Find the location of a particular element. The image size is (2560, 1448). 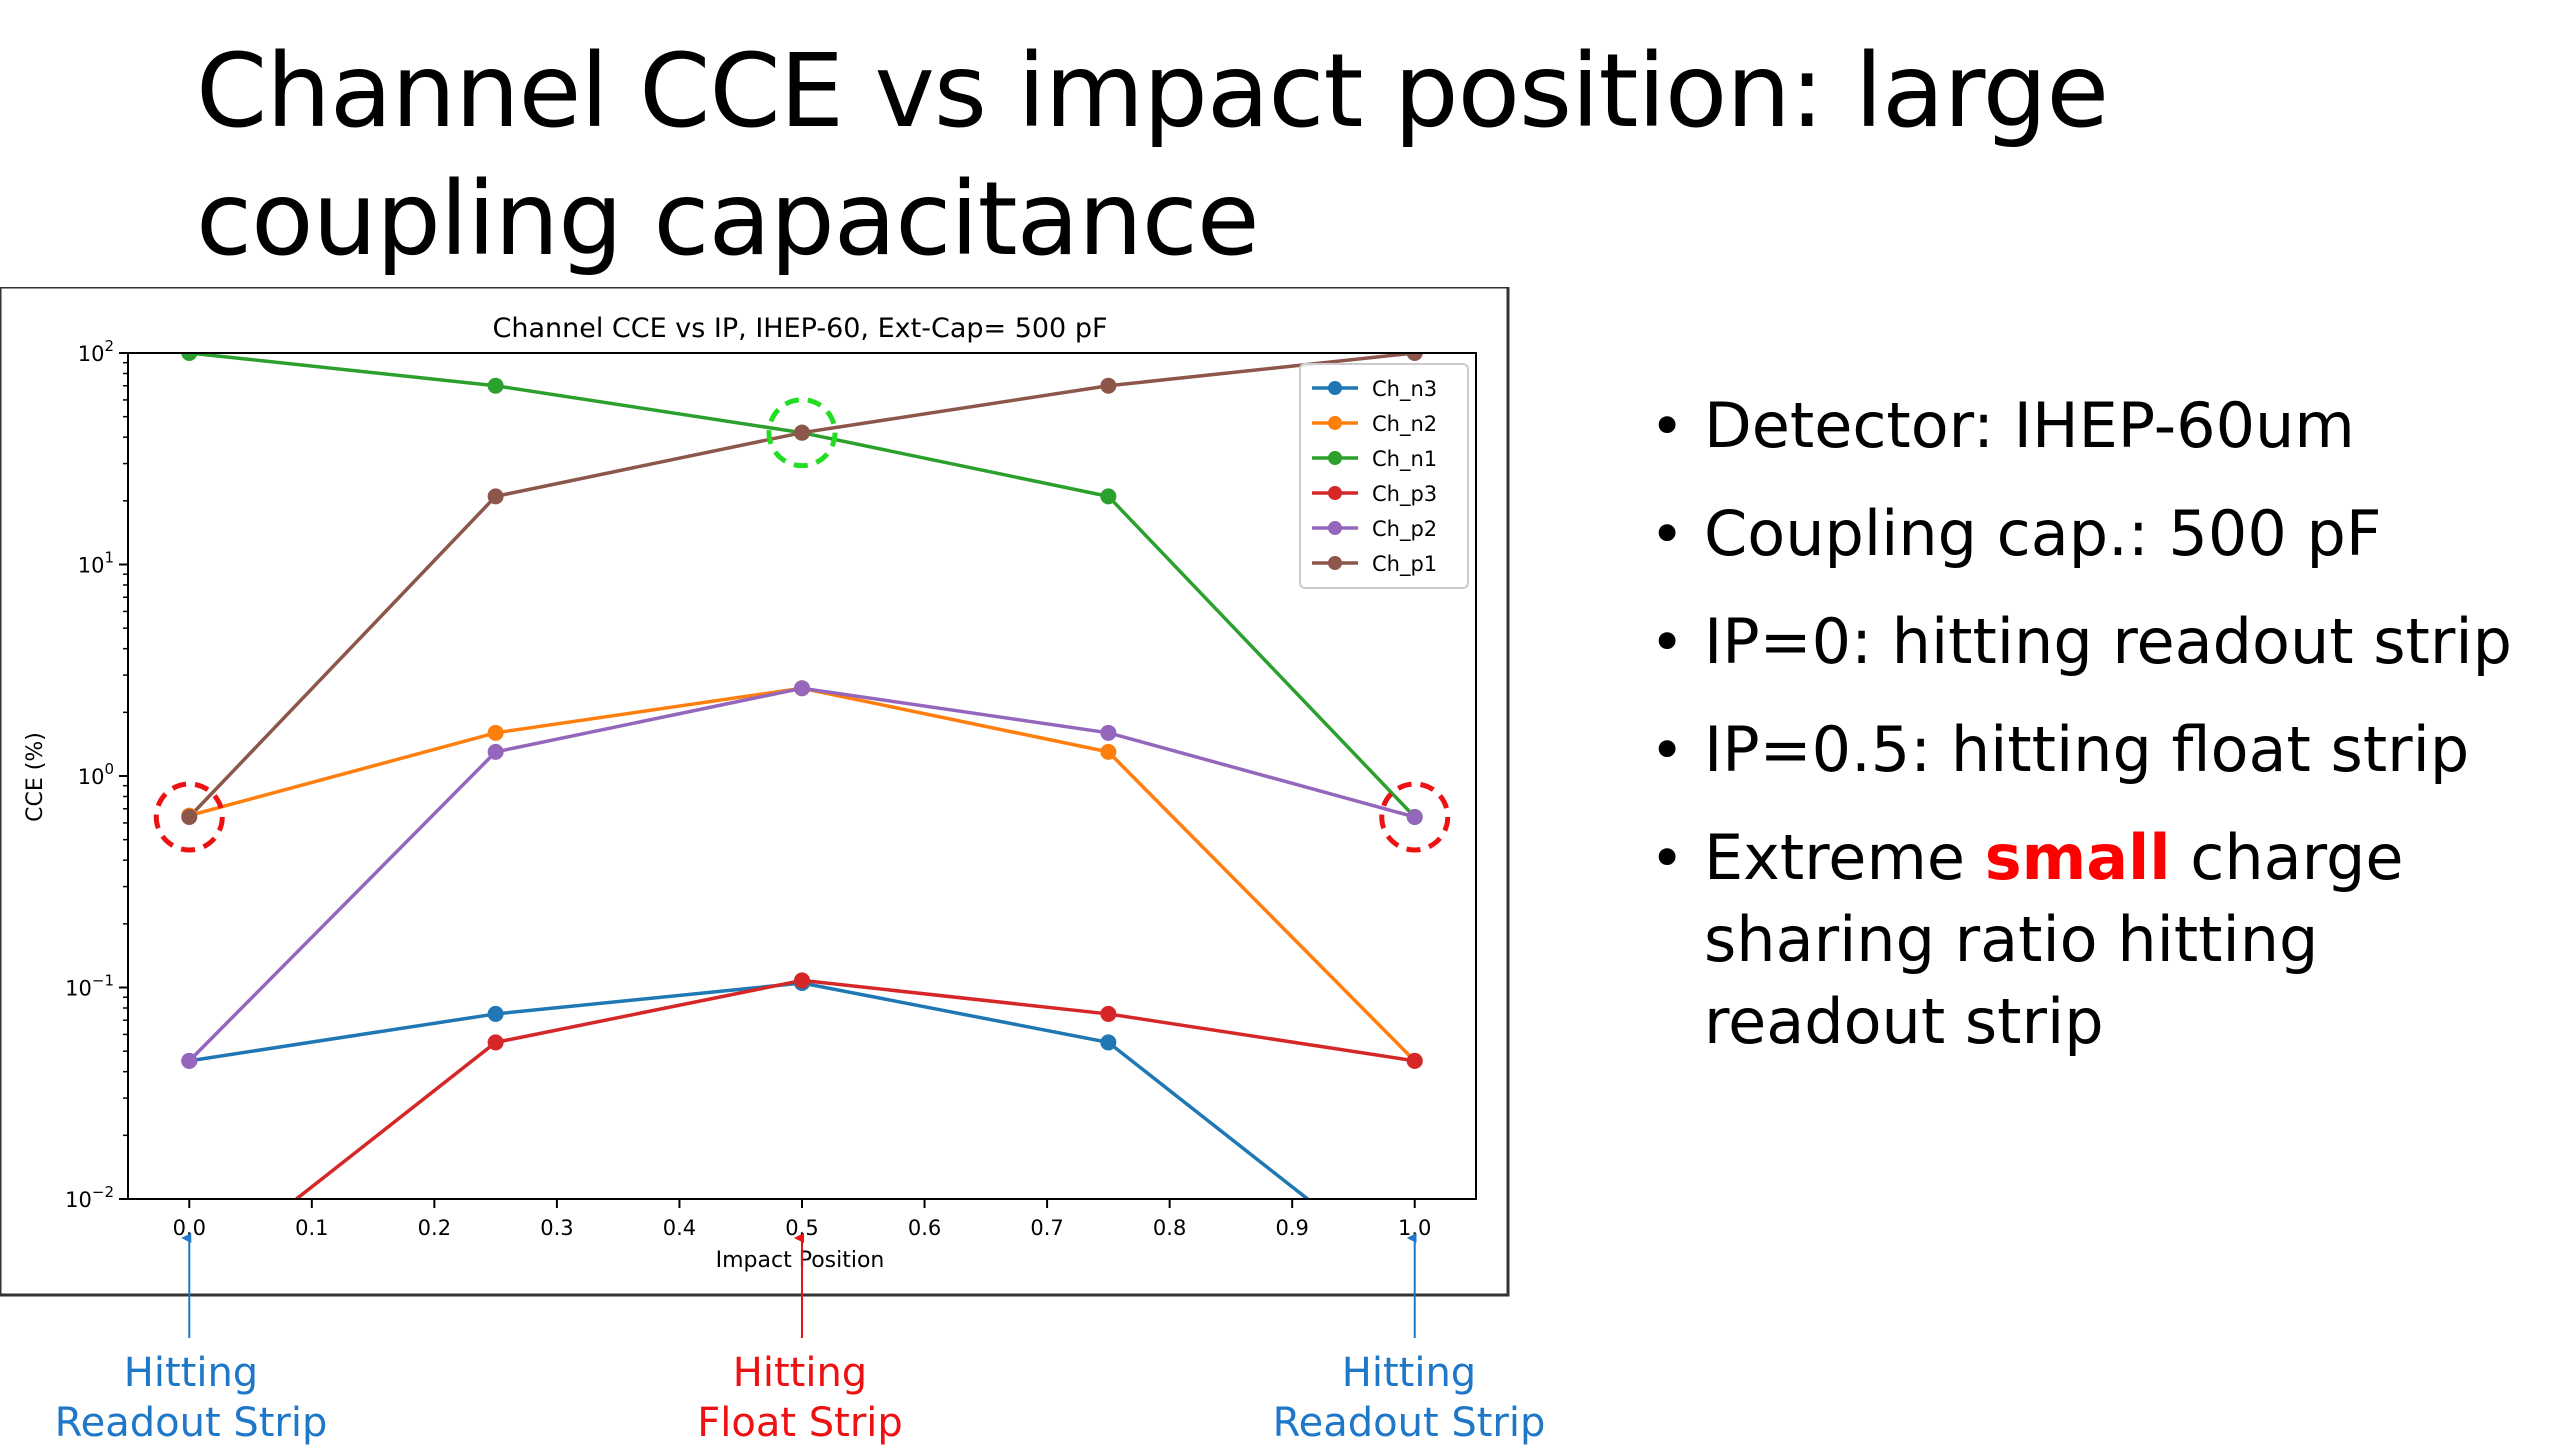

x-tick-label: 0.7 is located at coordinates (1046, 1228).